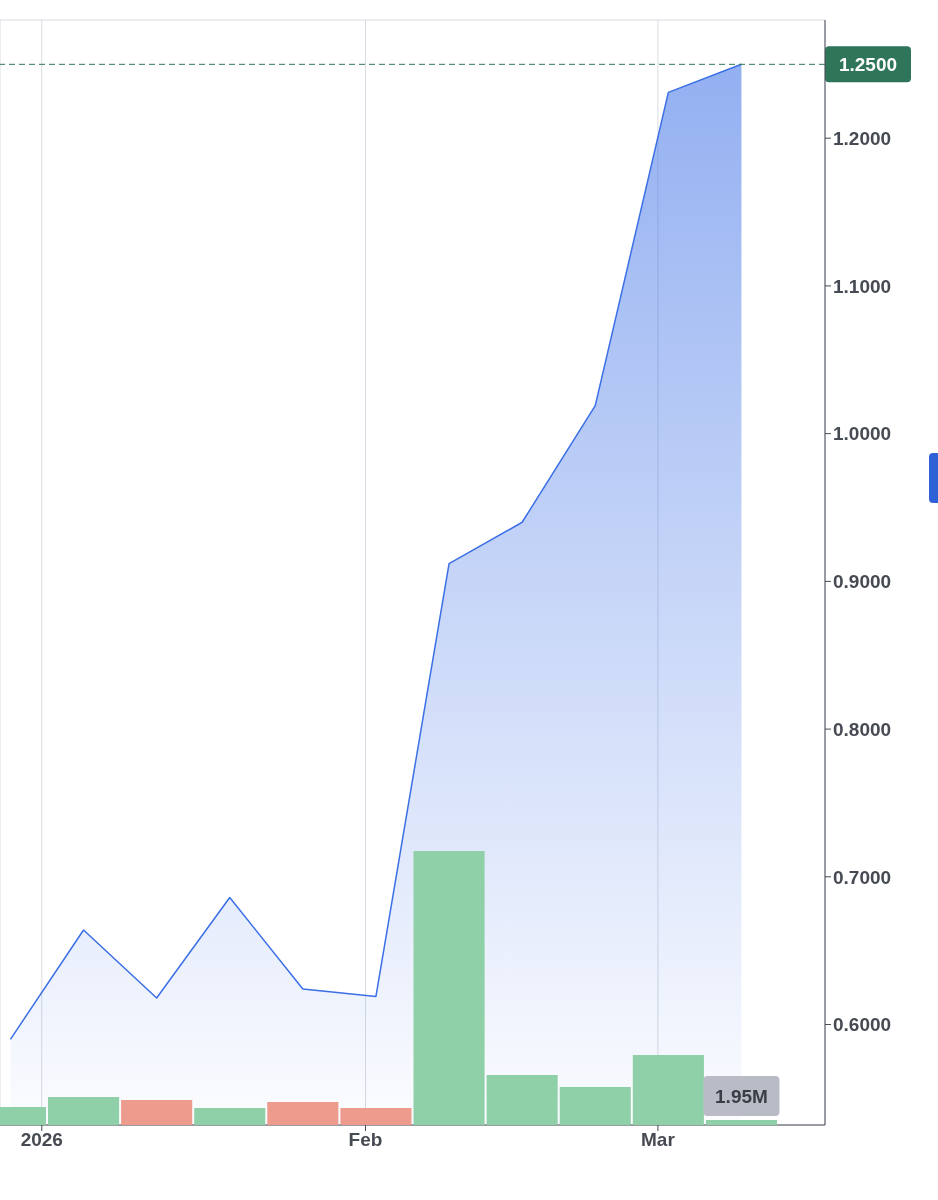 This screenshot has height=1200, width=938. Describe the element at coordinates (862, 286) in the screenshot. I see `y-tick-label: 1.1000` at that location.